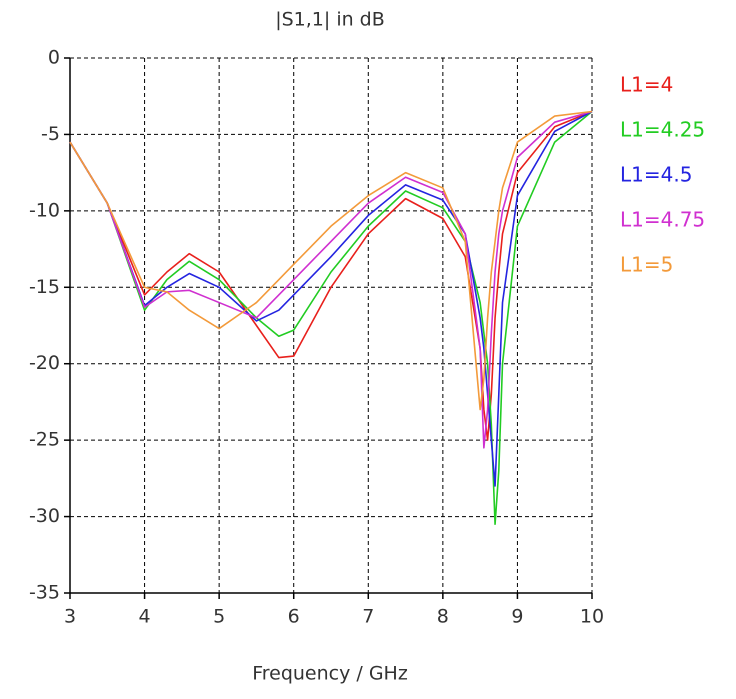 This screenshot has height=699, width=736. I want to click on x-axis-label: Frequency / GHz, so click(330, 674).